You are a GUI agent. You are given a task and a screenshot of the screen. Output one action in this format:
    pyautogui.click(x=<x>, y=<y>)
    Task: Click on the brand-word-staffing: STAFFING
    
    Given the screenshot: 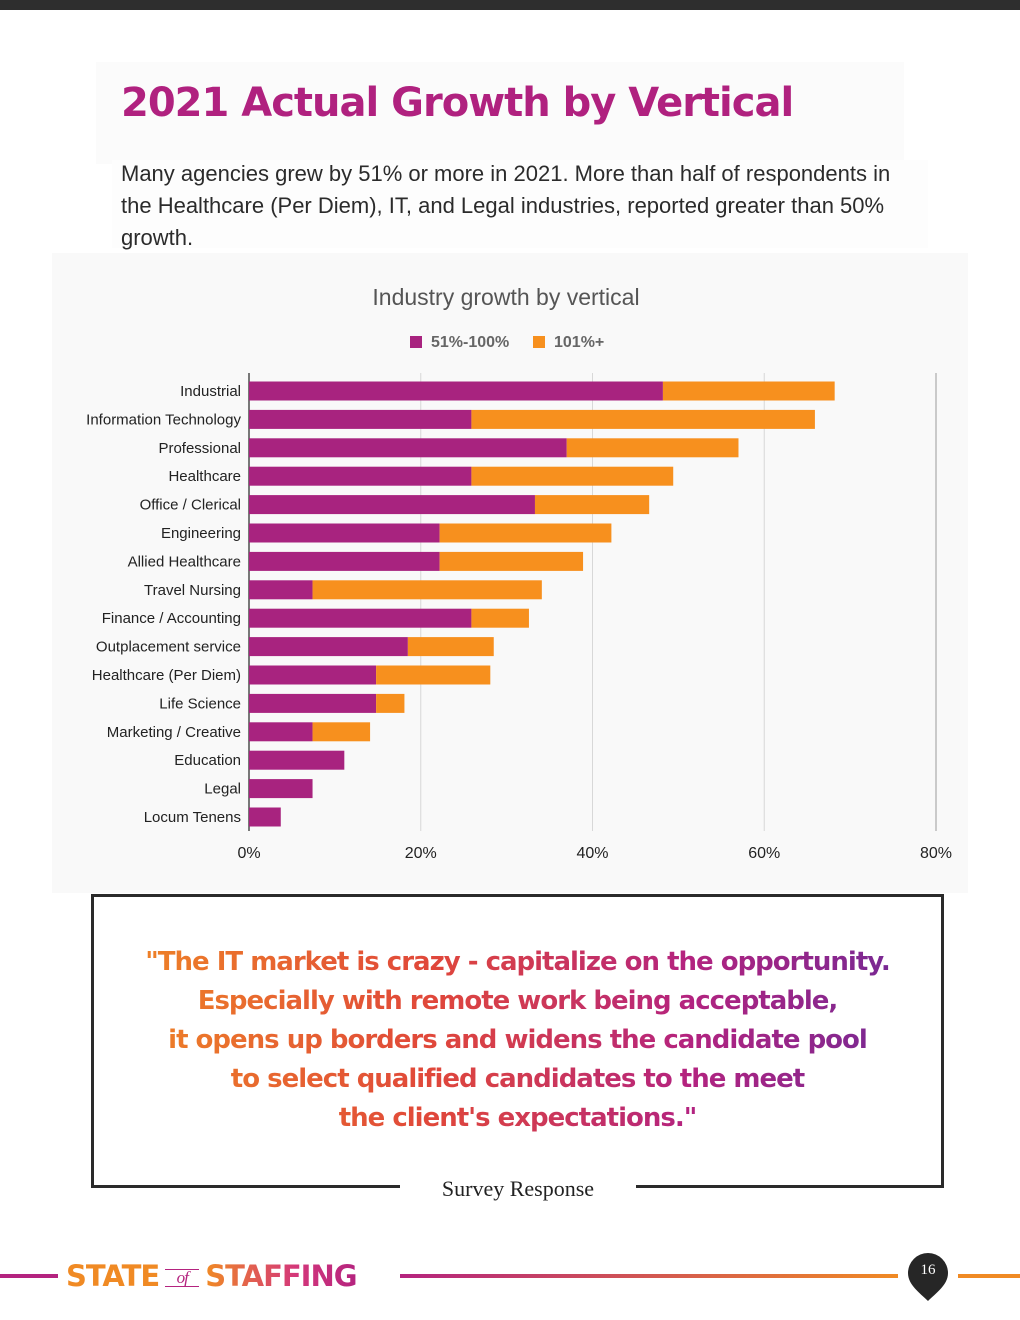 What is the action you would take?
    pyautogui.click(x=281, y=1276)
    